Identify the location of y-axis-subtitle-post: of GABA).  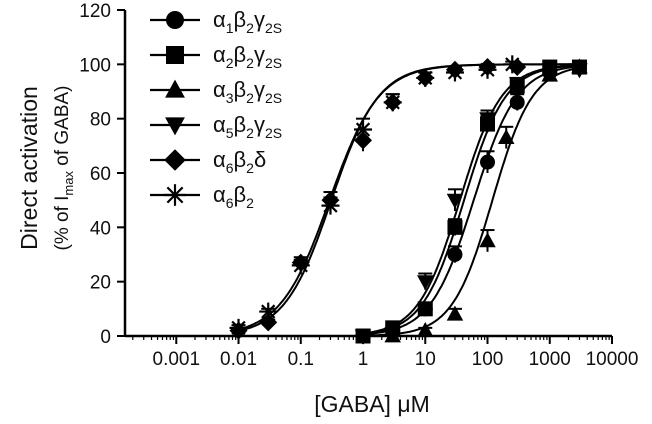
(62, 129).